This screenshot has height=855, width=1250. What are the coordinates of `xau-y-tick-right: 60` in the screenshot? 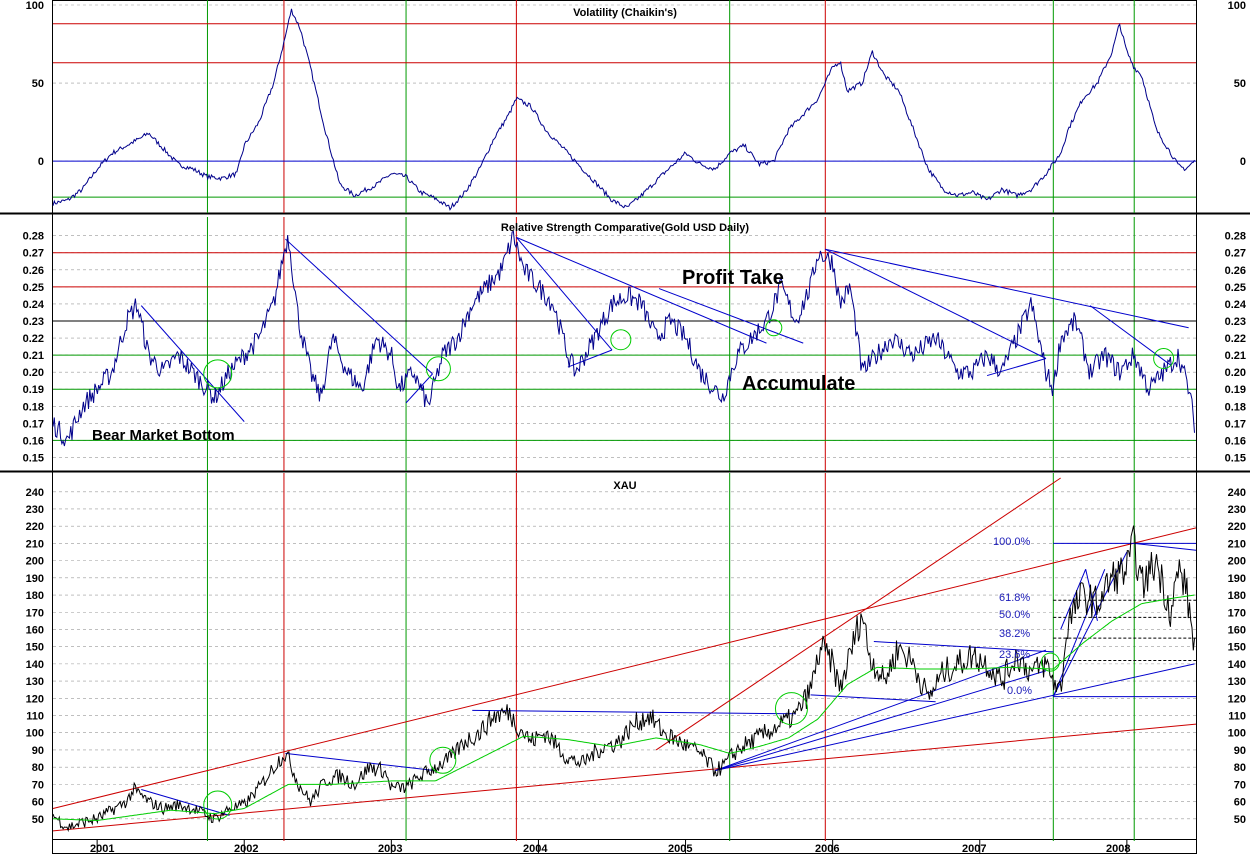 It's located at (1240, 803).